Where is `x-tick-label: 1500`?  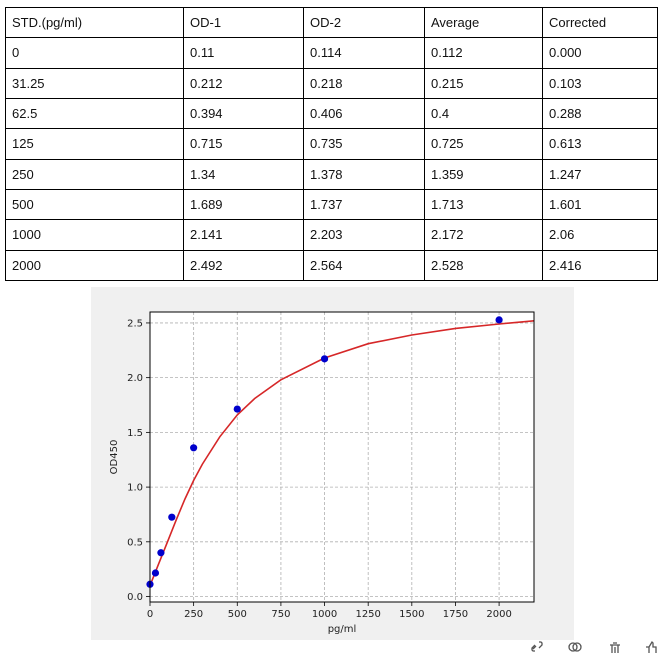 x-tick-label: 1500 is located at coordinates (411, 614).